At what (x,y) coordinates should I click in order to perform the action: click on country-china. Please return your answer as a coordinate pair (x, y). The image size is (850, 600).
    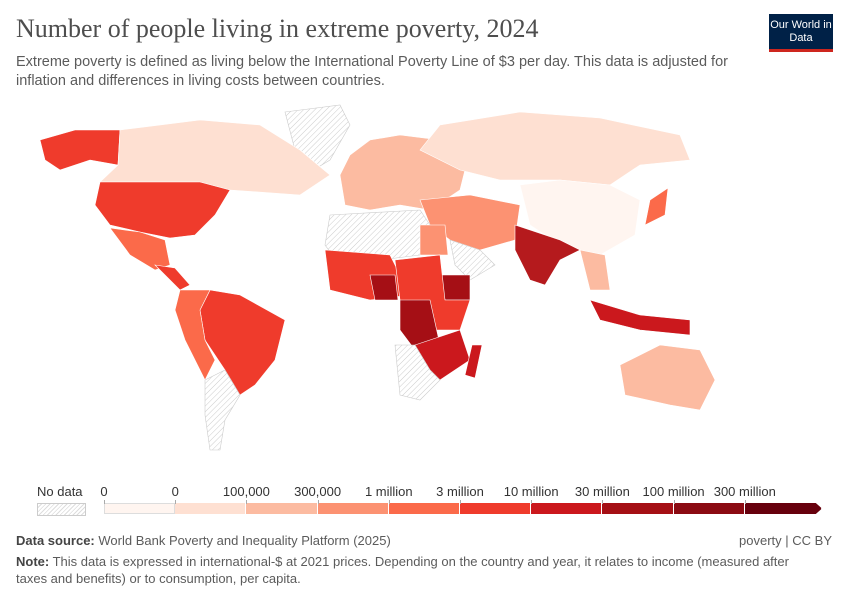
    Looking at the image, I should click on (580, 217).